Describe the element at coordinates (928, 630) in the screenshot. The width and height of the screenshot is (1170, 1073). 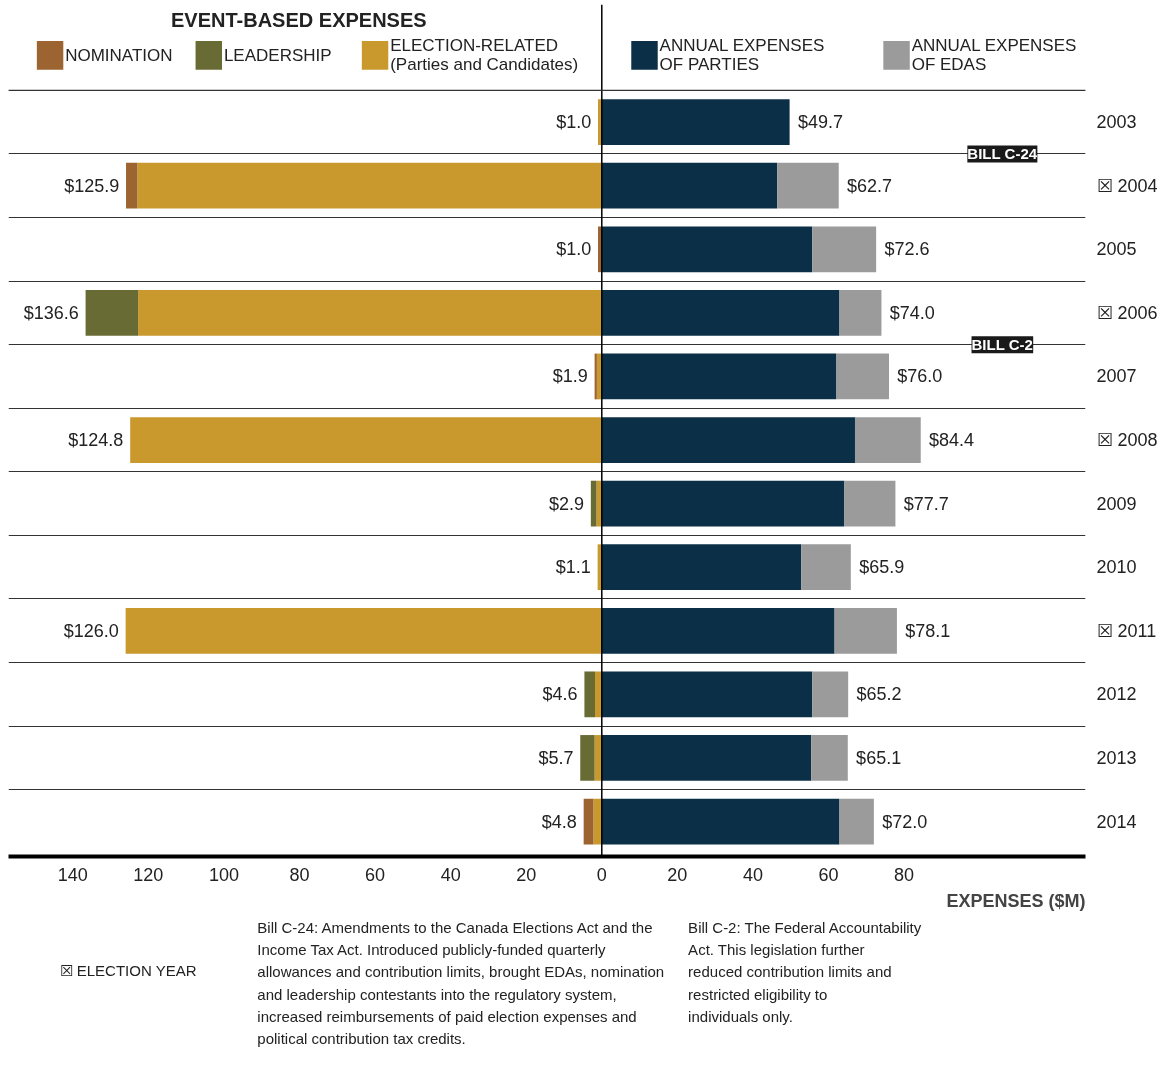
I see `text: $78.1` at that location.